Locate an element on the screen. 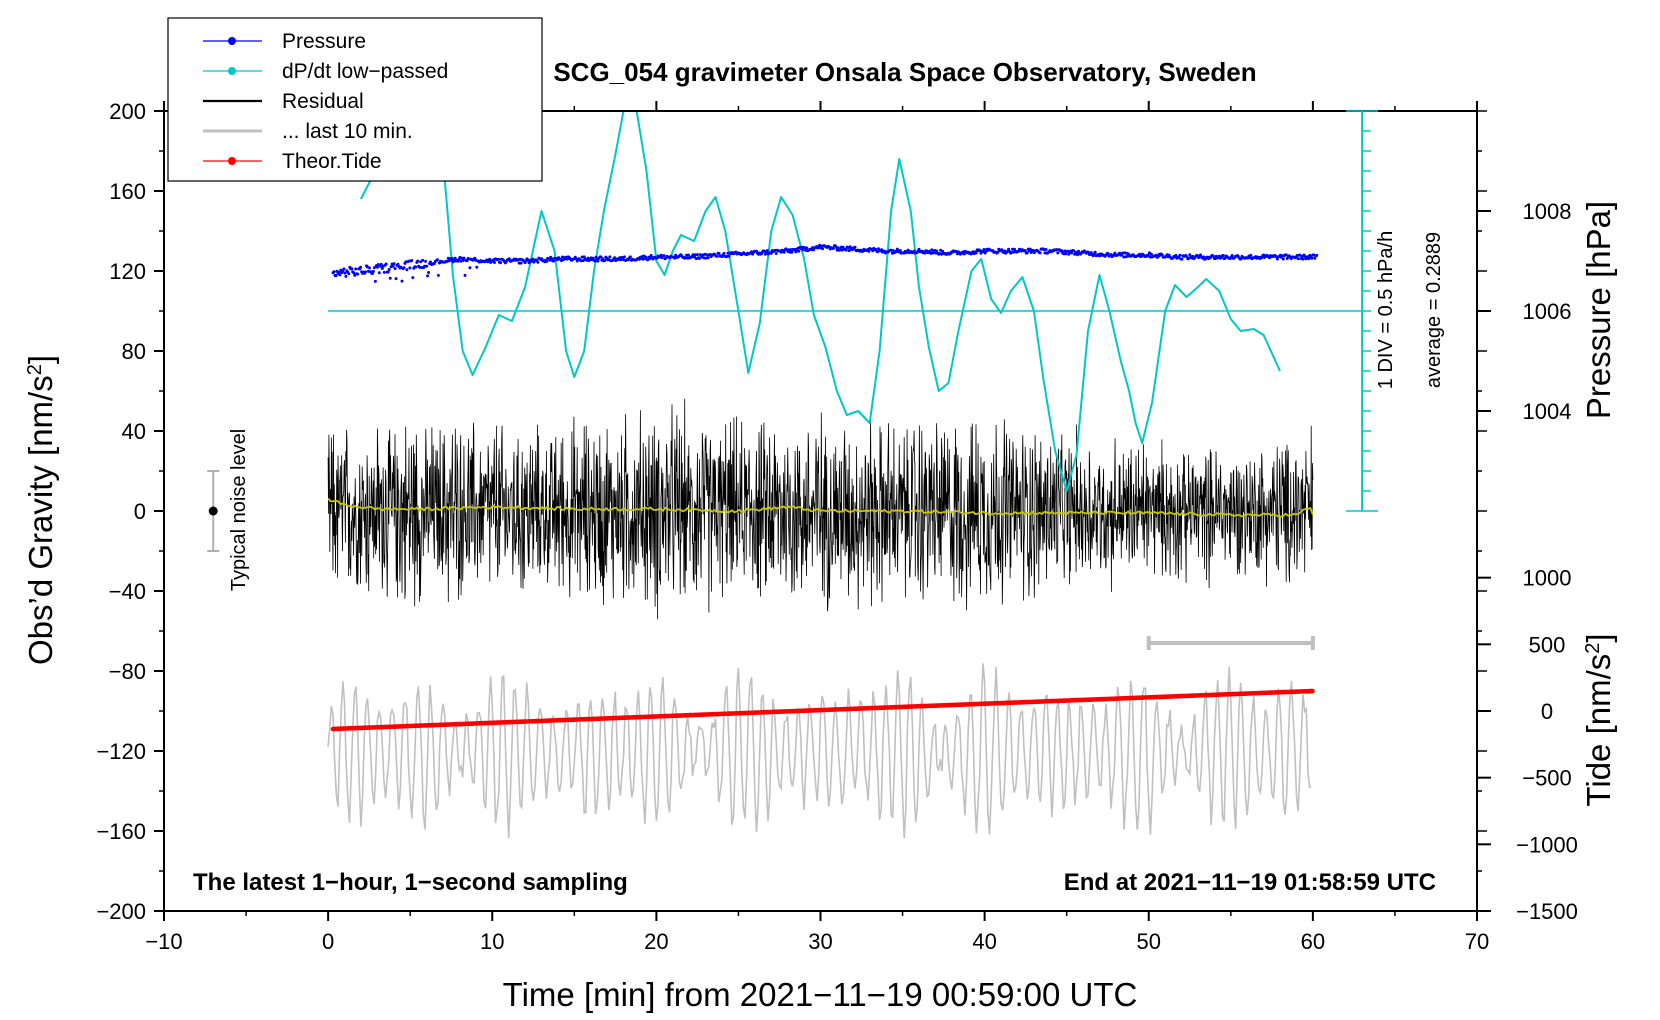  y-tick-label: −200 is located at coordinates (121, 911).